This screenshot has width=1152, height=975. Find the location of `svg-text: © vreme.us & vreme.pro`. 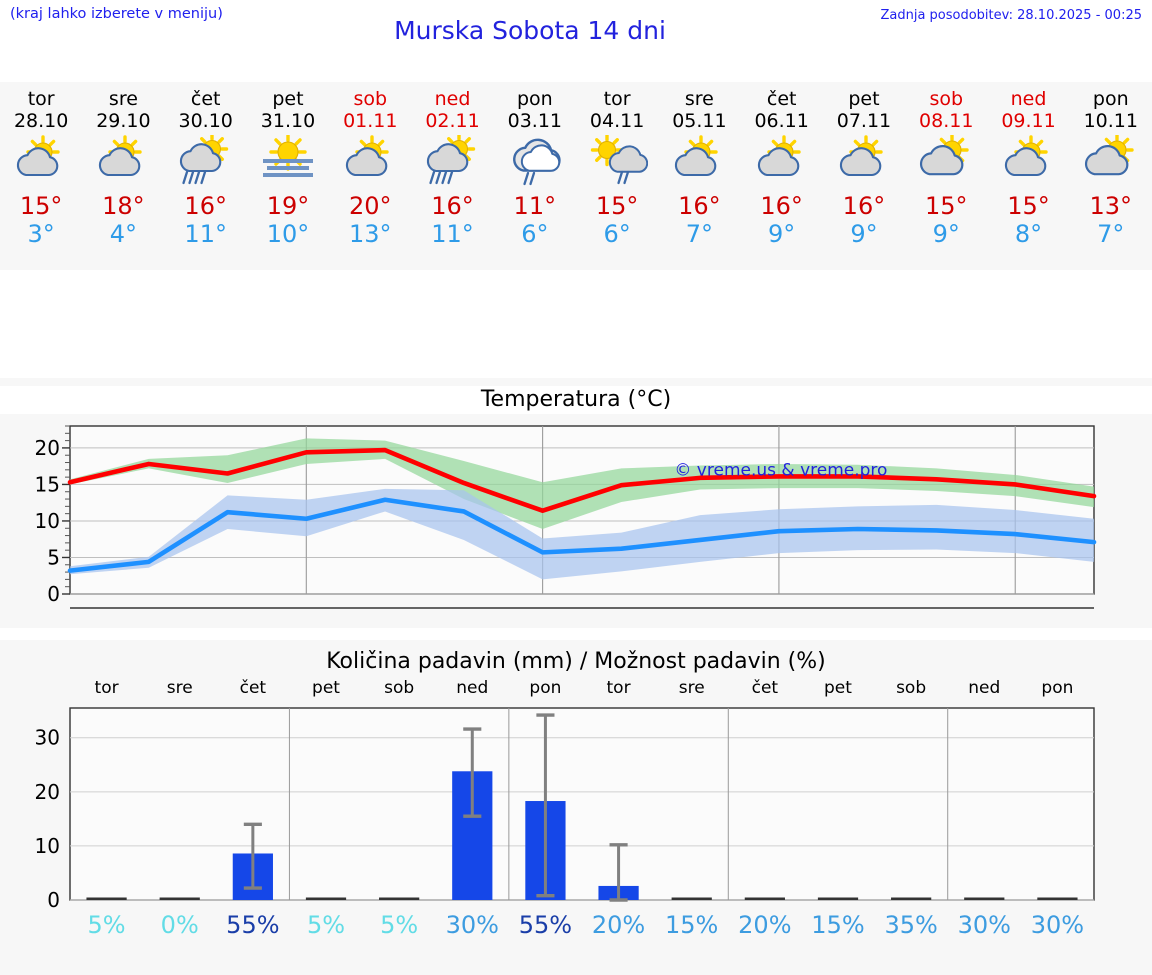

svg-text: © vreme.us & vreme.pro is located at coordinates (780, 471).